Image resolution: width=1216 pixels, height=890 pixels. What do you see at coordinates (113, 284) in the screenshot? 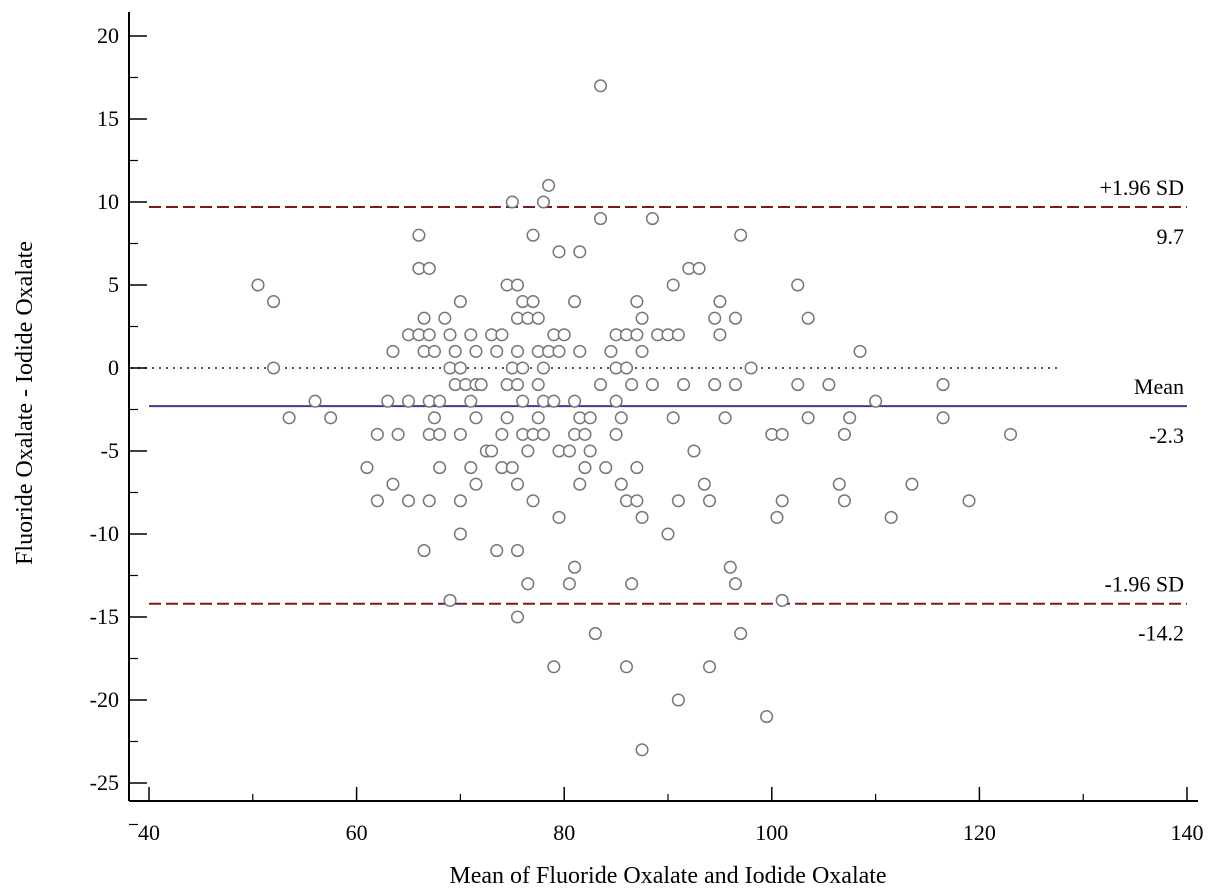
I see `y-tick-label: 5` at bounding box center [113, 284].